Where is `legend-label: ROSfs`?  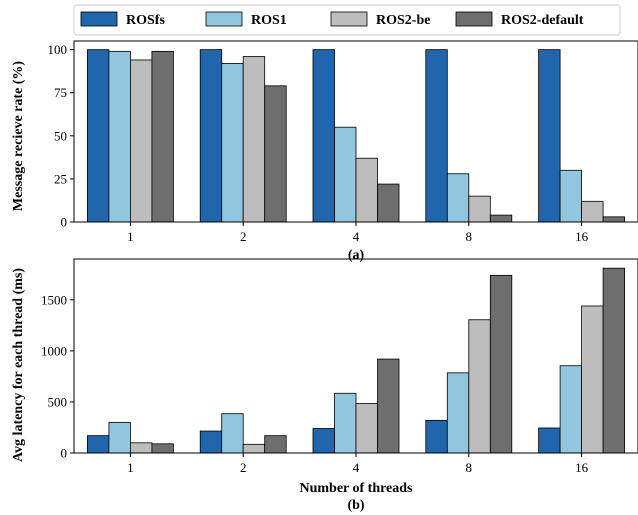
legend-label: ROSfs is located at coordinates (145, 20).